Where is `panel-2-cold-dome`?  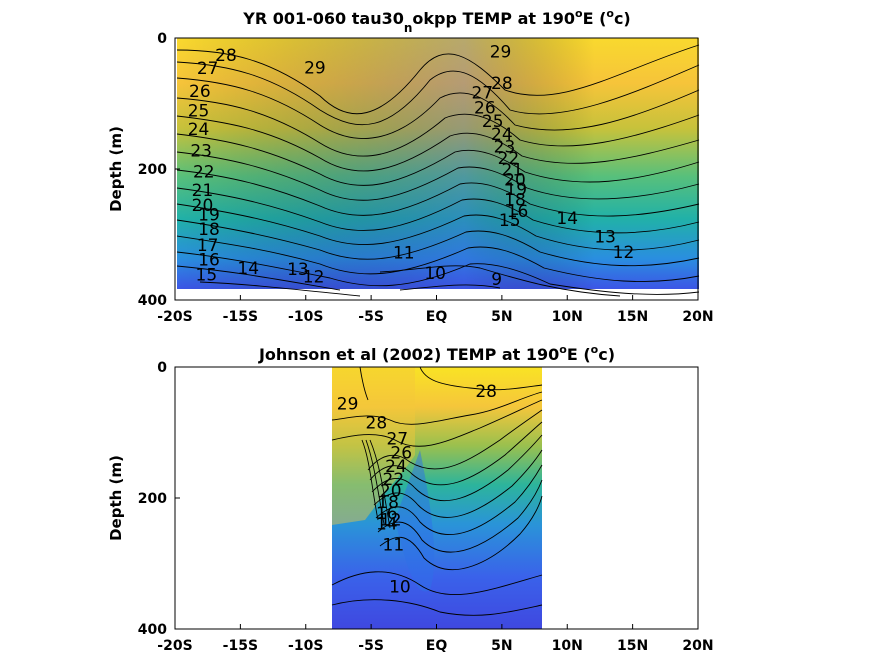 panel-2-cold-dome is located at coordinates (415, 521).